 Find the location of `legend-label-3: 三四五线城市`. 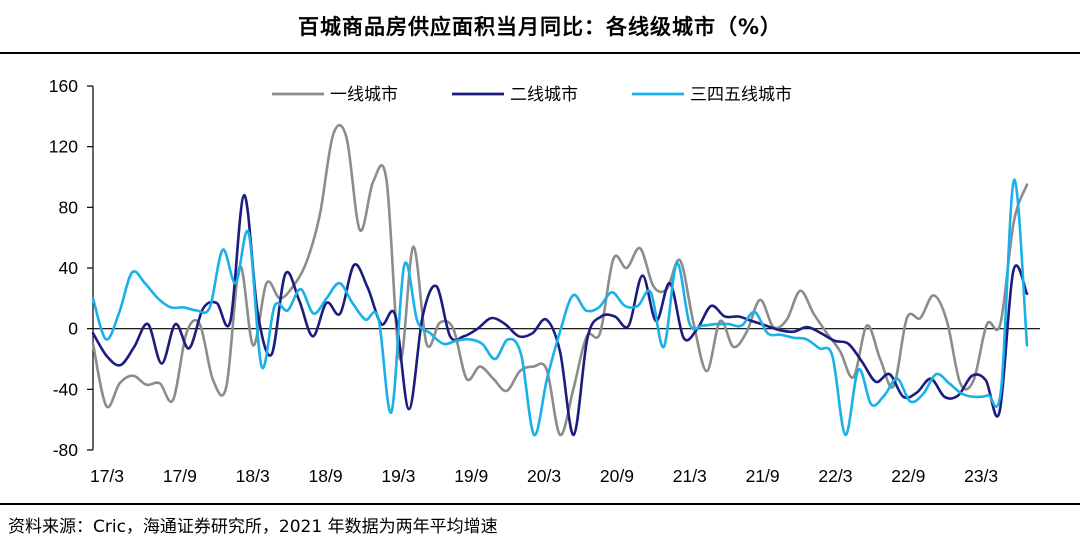

legend-label-3: 三四五线城市 is located at coordinates (741, 95).